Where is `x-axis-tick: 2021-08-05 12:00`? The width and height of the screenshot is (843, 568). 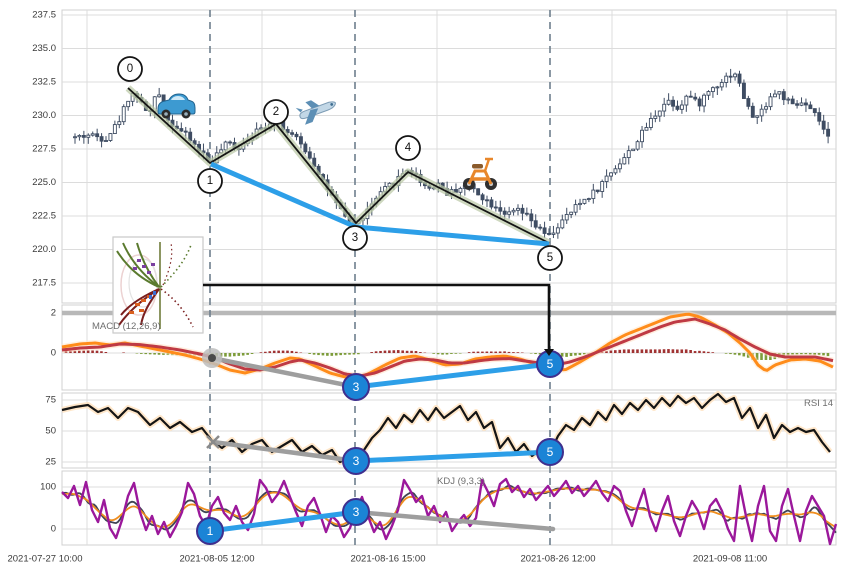
x-axis-tick: 2021-08-05 12:00 is located at coordinates (216, 559).